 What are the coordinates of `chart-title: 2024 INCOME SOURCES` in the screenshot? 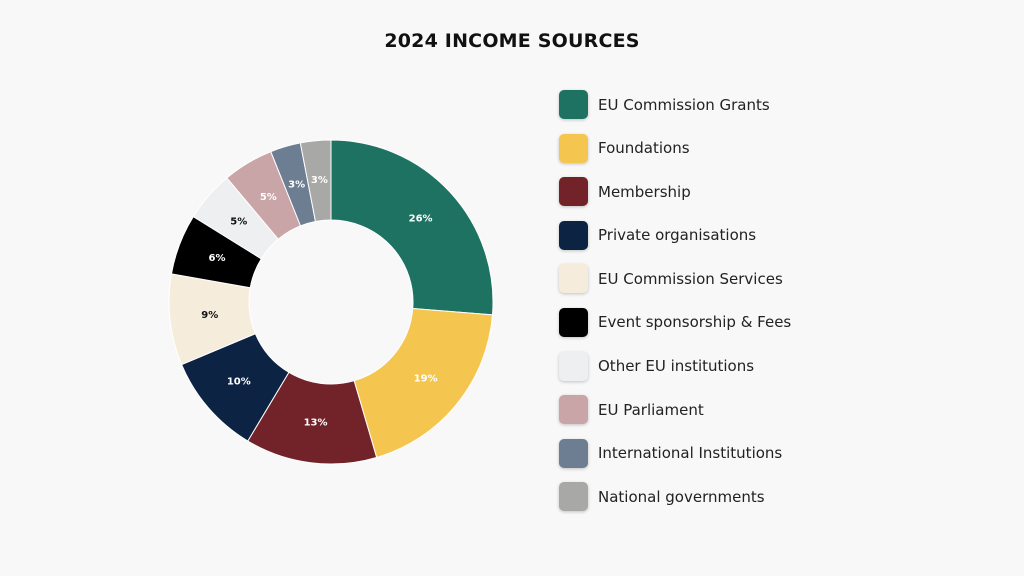 It's located at (512, 41).